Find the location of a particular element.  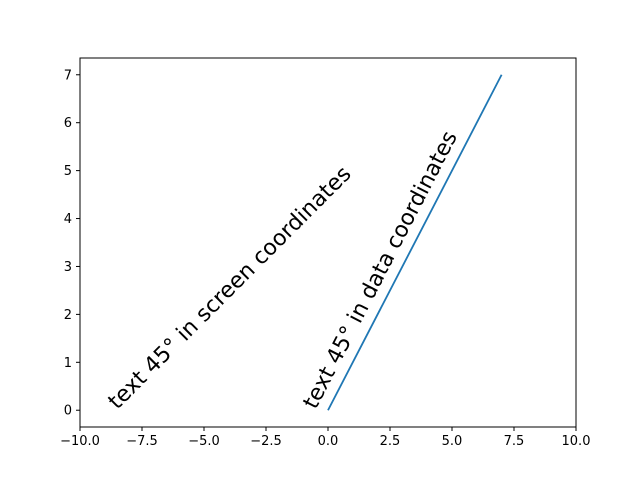

x-tick-label: −2.5 is located at coordinates (266, 441).